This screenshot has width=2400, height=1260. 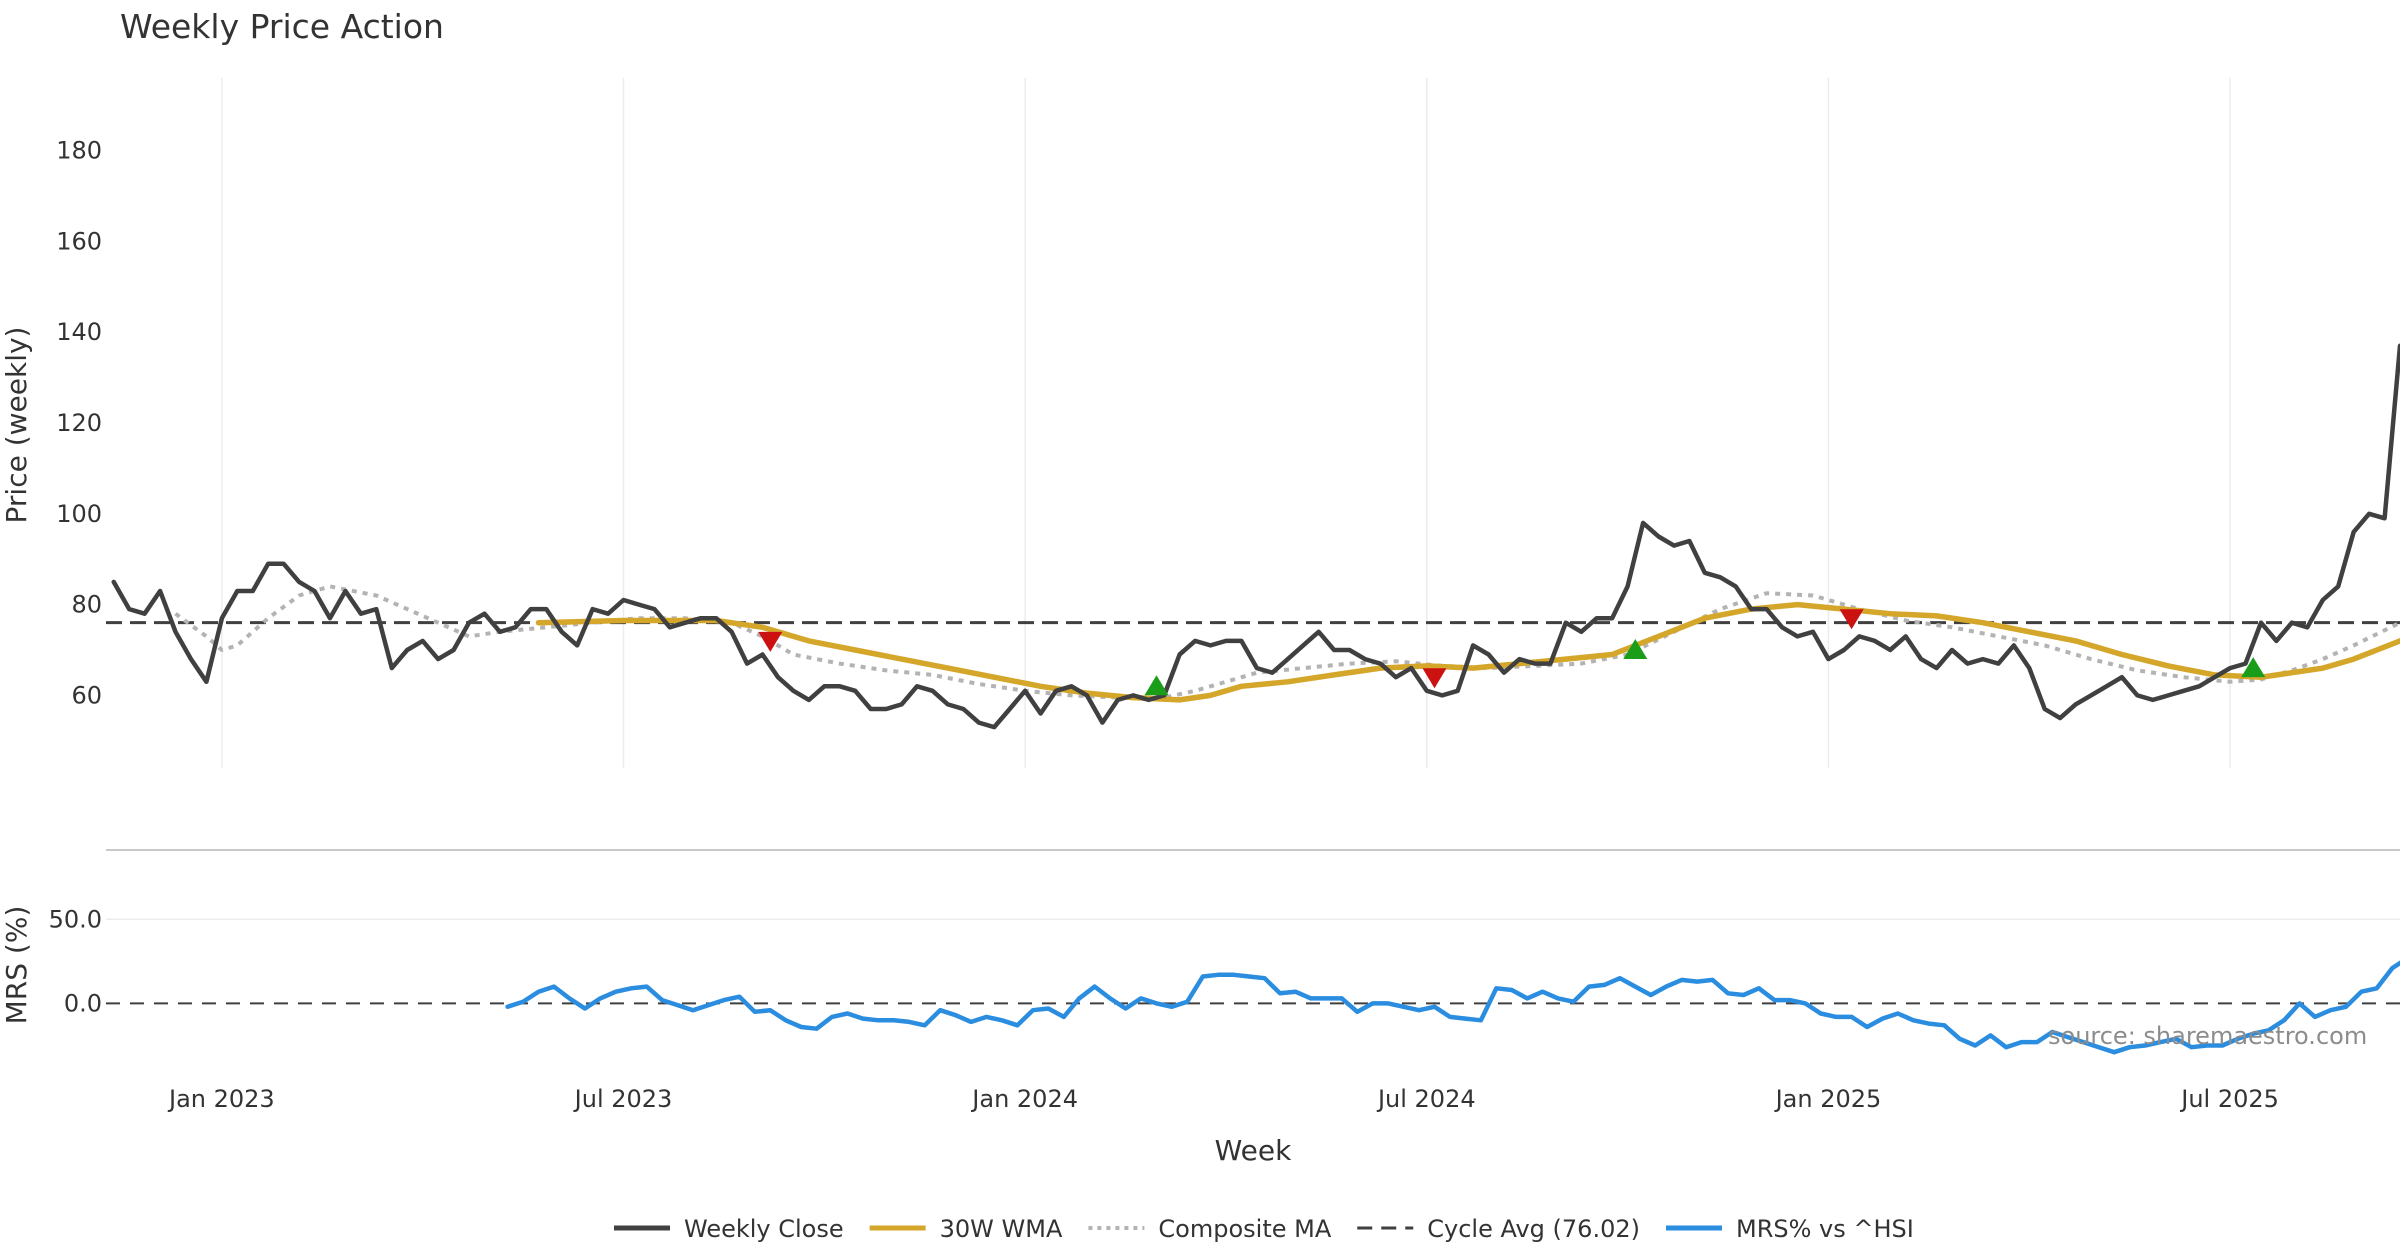 What do you see at coordinates (1512, 652) in the screenshot?
I see `signal-markers` at bounding box center [1512, 652].